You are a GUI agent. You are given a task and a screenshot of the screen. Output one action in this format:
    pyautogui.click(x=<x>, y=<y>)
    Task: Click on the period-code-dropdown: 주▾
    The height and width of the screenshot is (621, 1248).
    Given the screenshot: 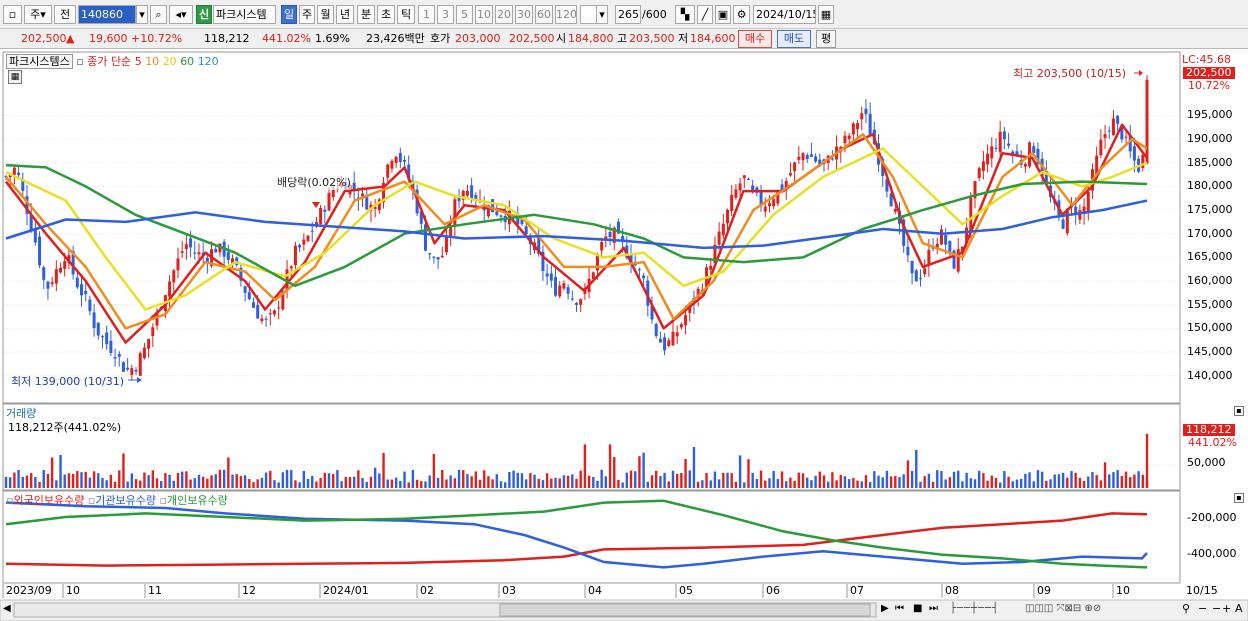 What is the action you would take?
    pyautogui.click(x=38, y=14)
    